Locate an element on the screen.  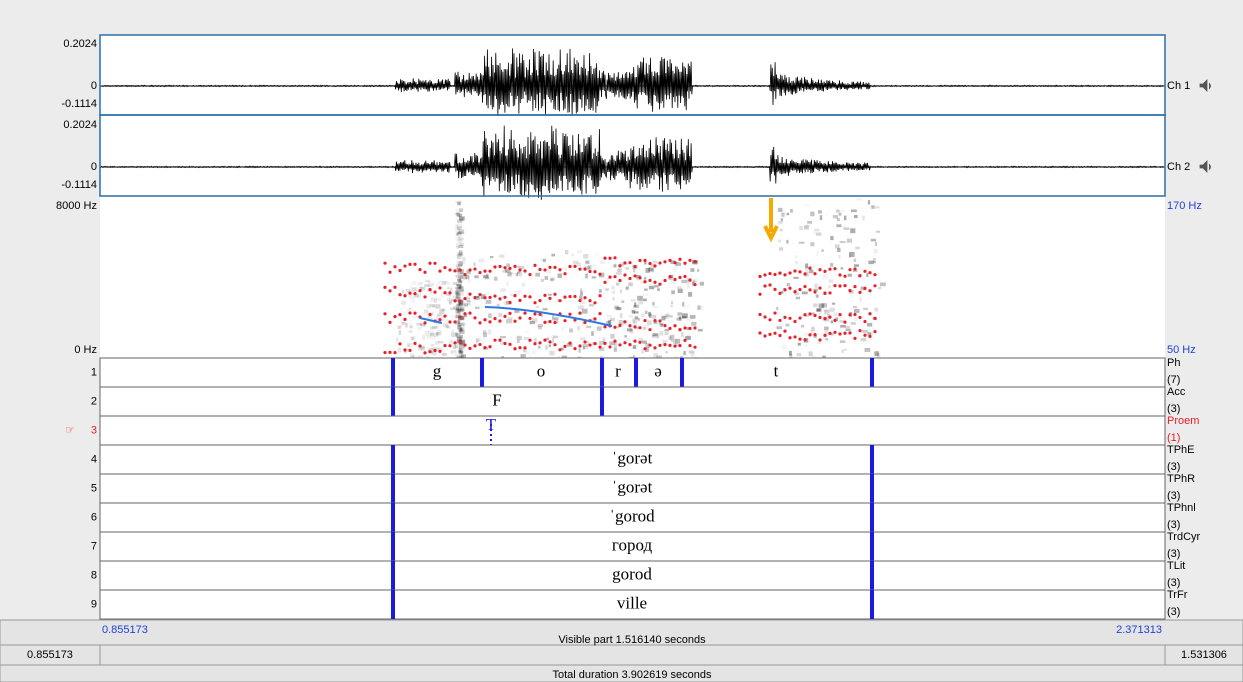
amplitude-max: 0.2024 is located at coordinates (80, 44).